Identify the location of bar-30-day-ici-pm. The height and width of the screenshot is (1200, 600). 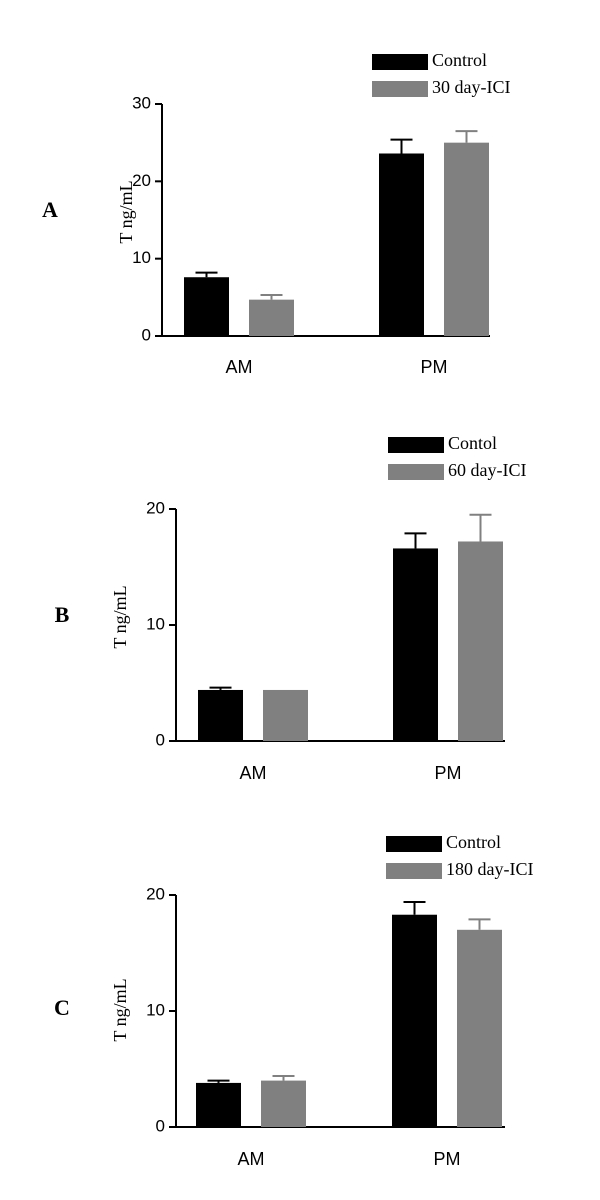
(466, 239).